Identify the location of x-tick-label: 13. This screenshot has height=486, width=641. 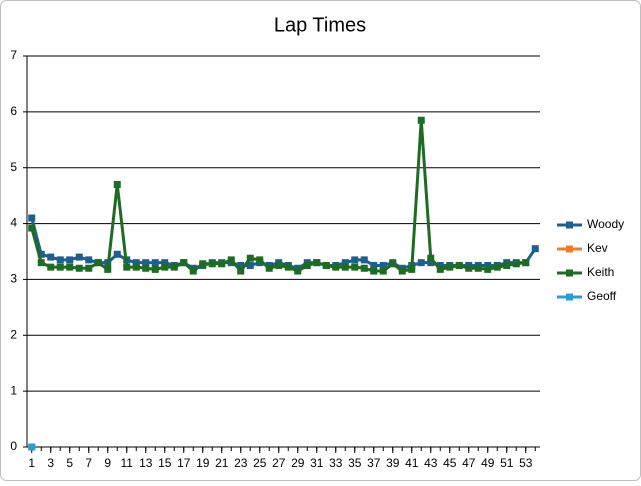
(146, 463).